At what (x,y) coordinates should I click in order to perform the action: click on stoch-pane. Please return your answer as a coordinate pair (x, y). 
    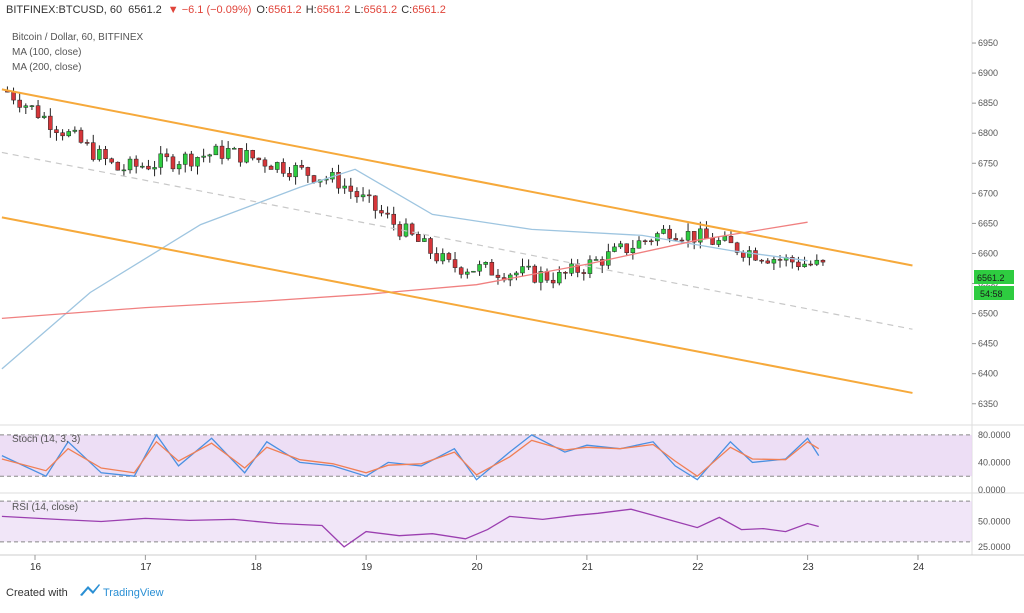
    Looking at the image, I should click on (486, 457).